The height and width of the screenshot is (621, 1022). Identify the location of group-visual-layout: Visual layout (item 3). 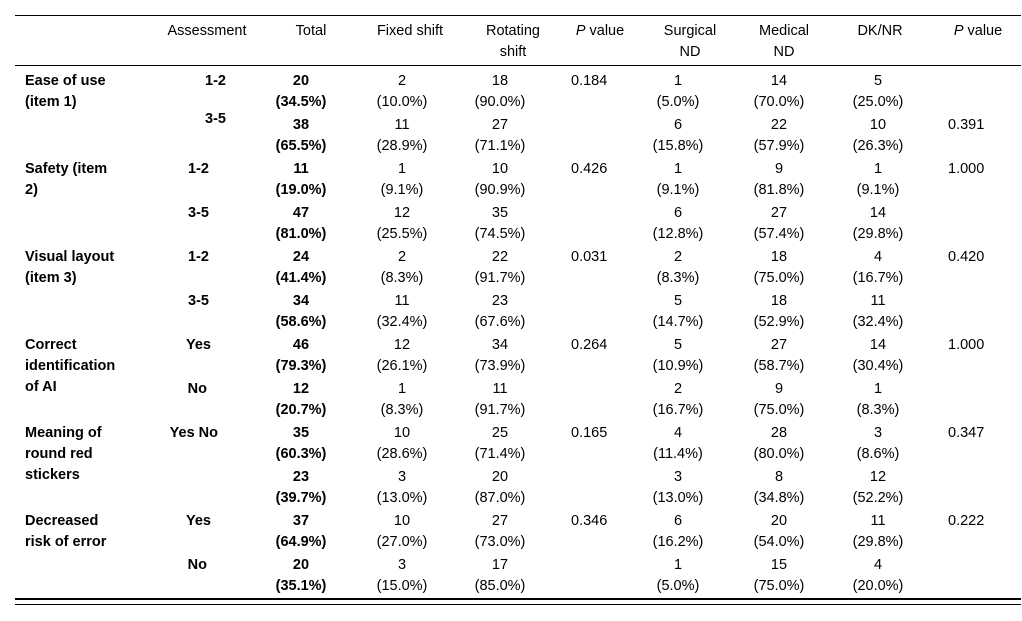
(69, 268).